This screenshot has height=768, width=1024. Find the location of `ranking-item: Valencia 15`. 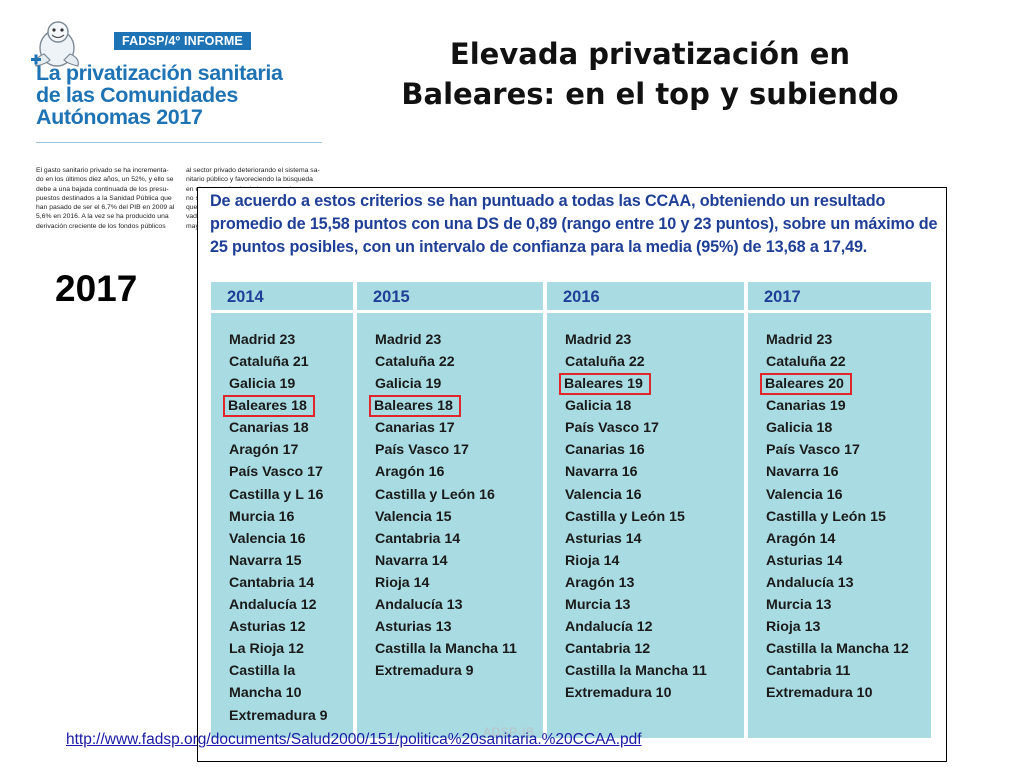

ranking-item: Valencia 15 is located at coordinates (413, 516).